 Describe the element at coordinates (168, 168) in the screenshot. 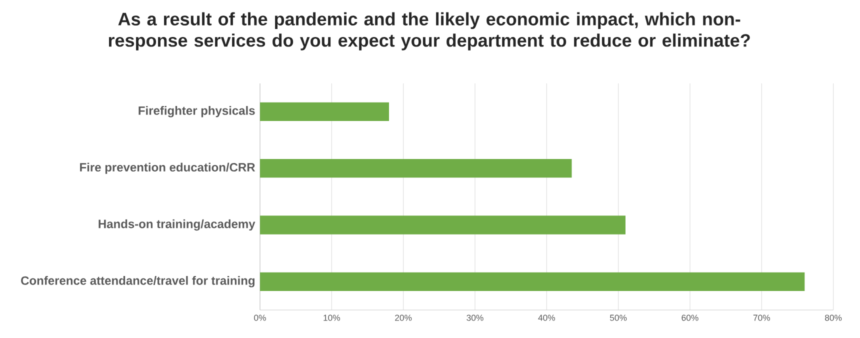

I see `y-tick-label: Fire prevention education/CRR` at that location.